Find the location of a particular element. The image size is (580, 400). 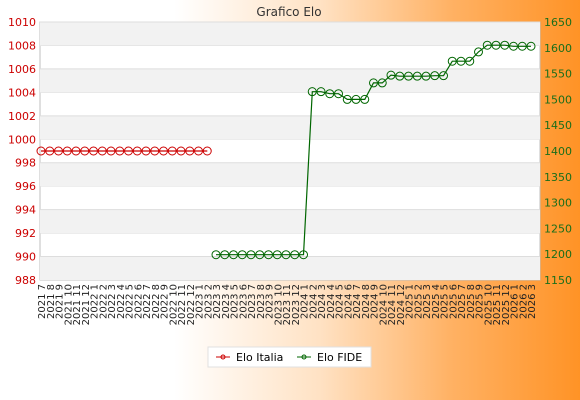

right-axis-tick-label: 1200 is located at coordinates (558, 254).